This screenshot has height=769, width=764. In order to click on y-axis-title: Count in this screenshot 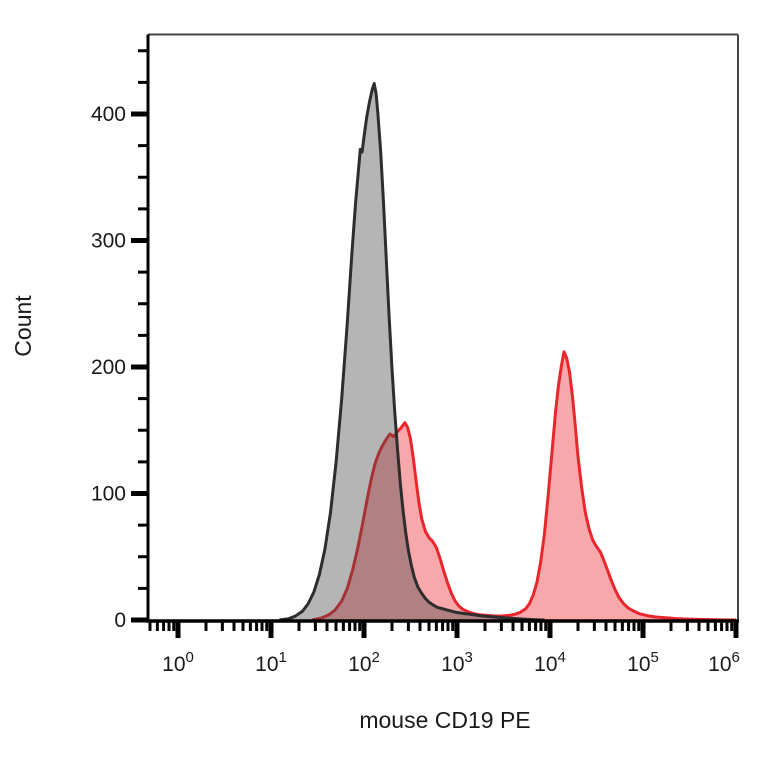, I will do `click(23, 326)`.